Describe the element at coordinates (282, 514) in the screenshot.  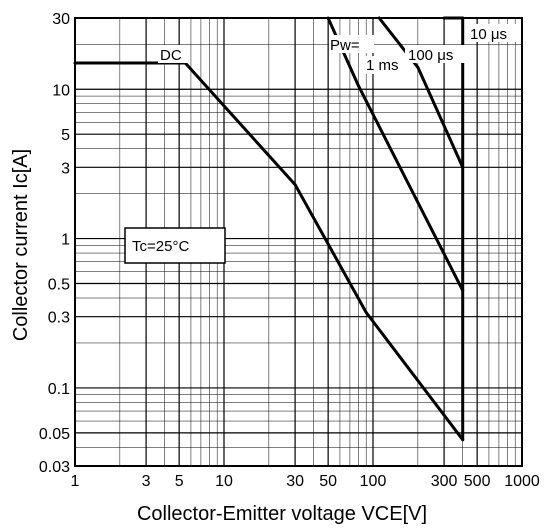
I see `x-axis-label: Collector-Emitter voltage VCE[V]` at that location.